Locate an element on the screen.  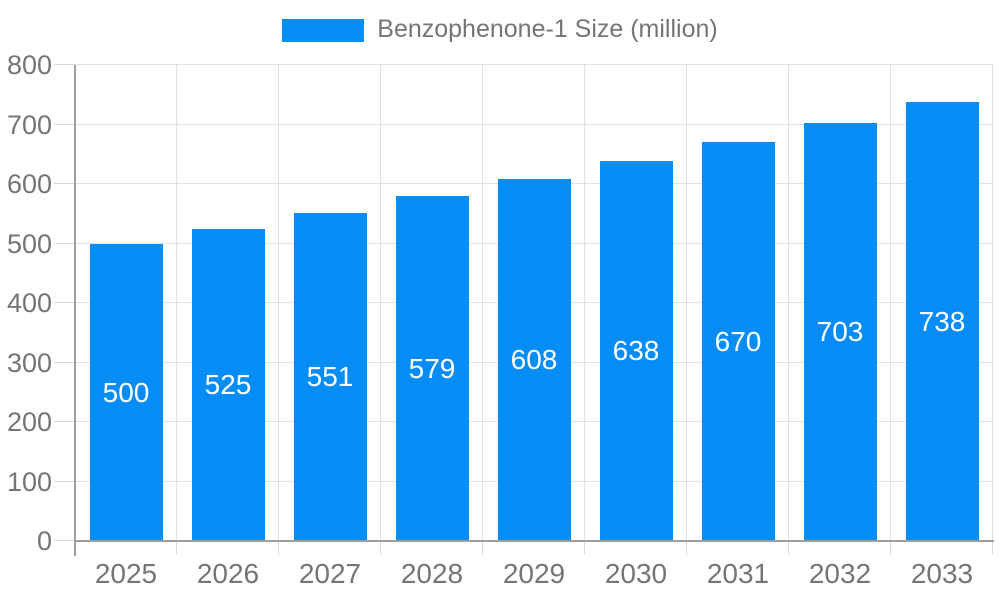
y-axis-line is located at coordinates (75, 310).